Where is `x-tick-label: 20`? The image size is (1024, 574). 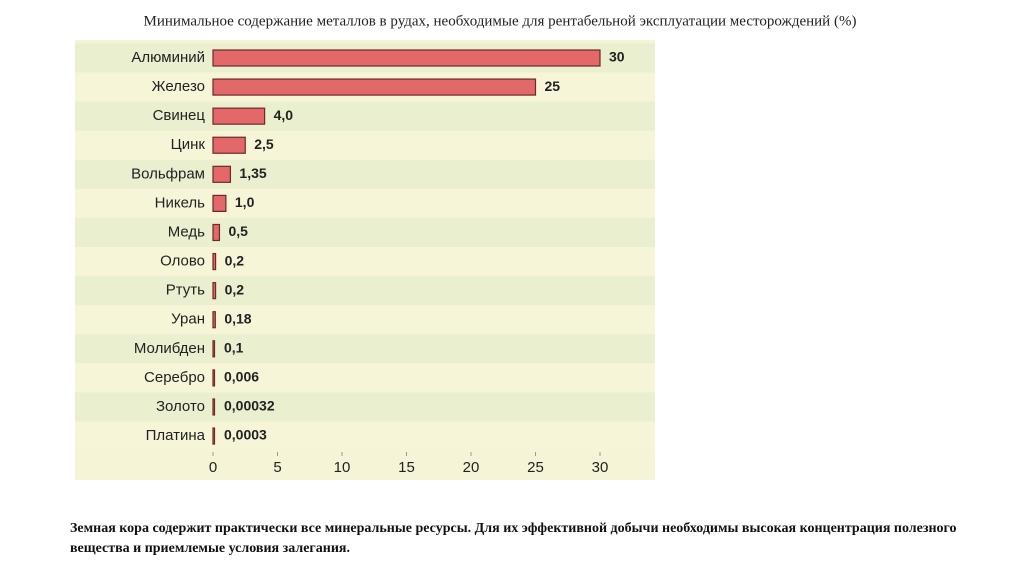
x-tick-label: 20 is located at coordinates (471, 467).